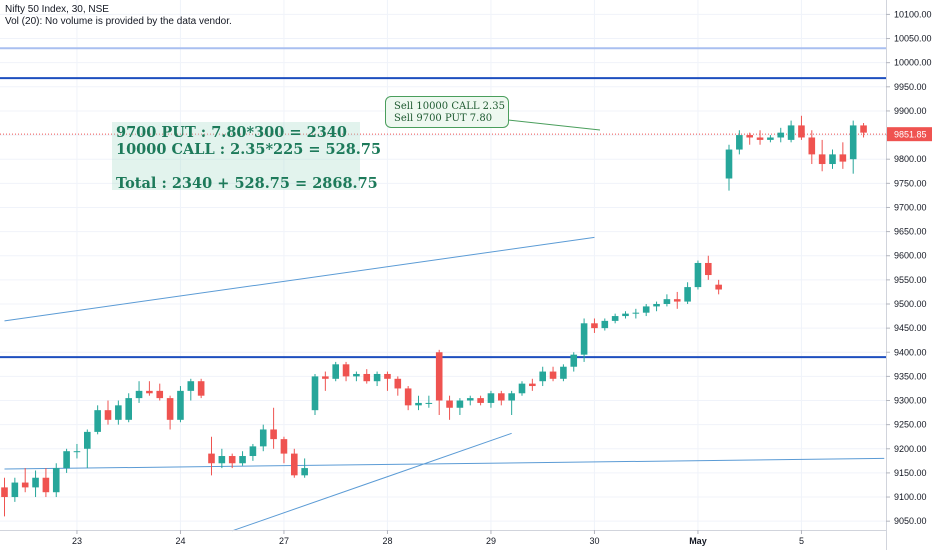  What do you see at coordinates (910, 401) in the screenshot?
I see `y-tick-label: 9300.00` at bounding box center [910, 401].